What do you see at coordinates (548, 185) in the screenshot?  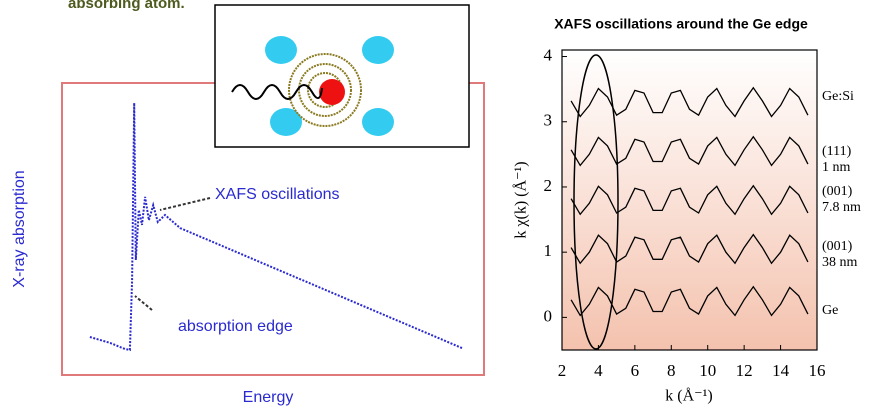 I see `y-tick-label: 2` at bounding box center [548, 185].